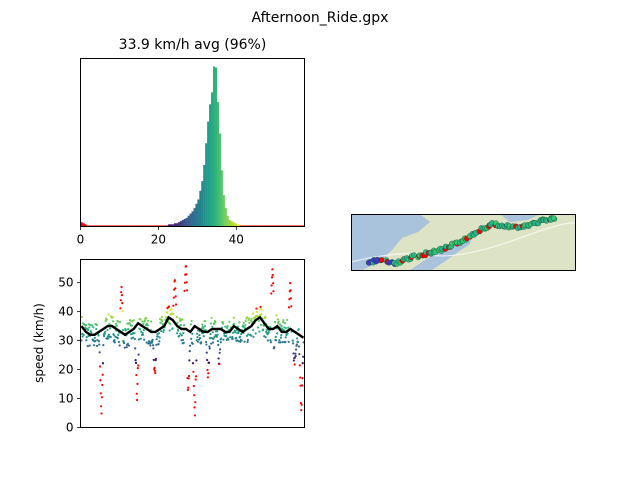 The height and width of the screenshot is (480, 640). I want to click on speed-points, so click(192, 341).